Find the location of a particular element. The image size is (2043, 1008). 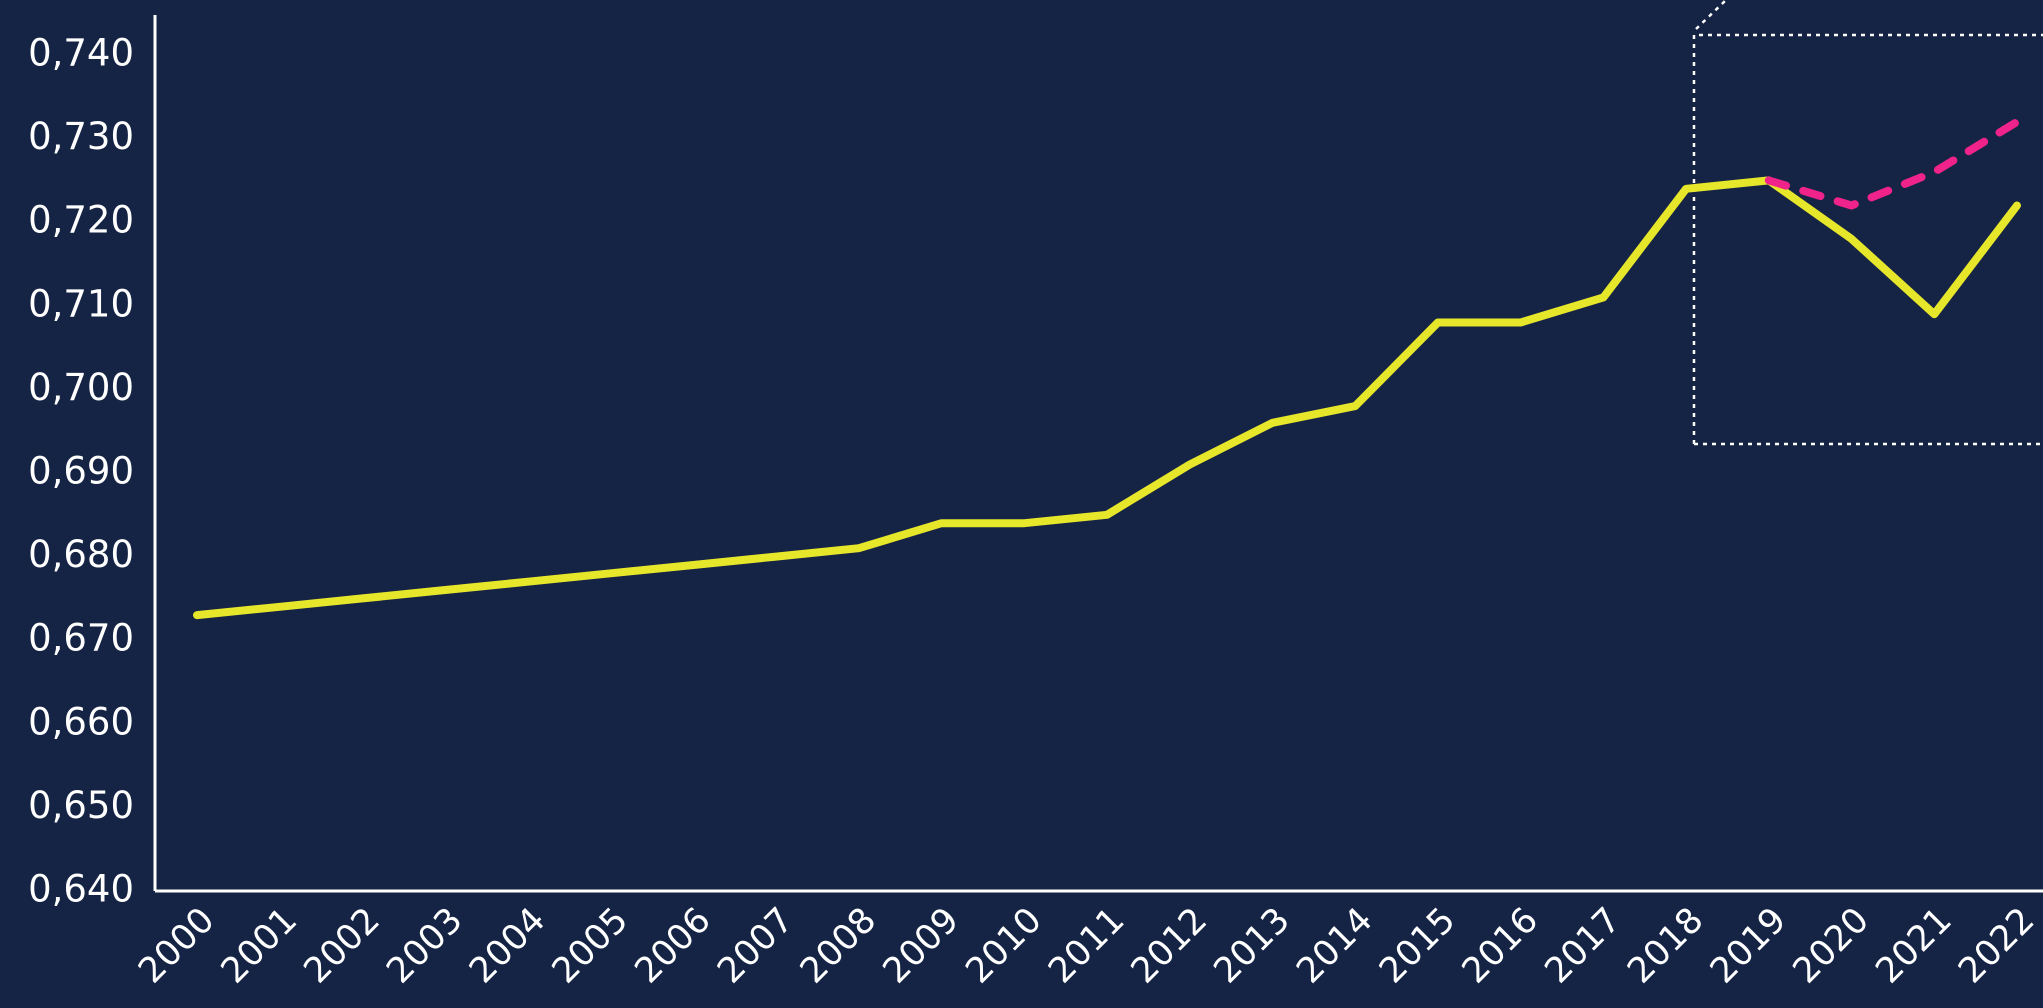

y-tick-label: 0,710 is located at coordinates (81, 303).